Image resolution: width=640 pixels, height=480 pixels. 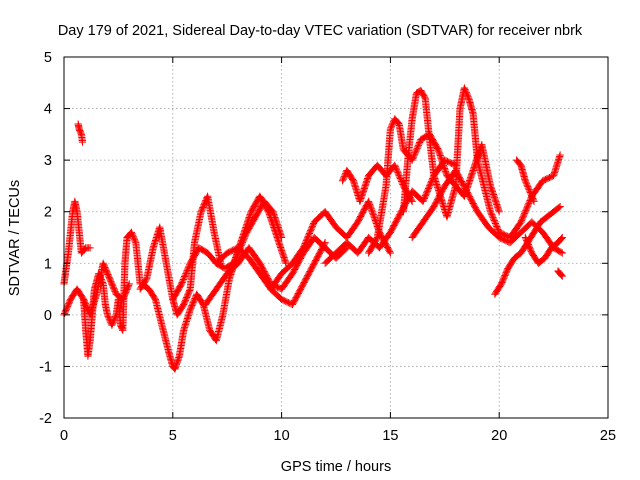 I want to click on series-sat-m, so click(x=434, y=186).